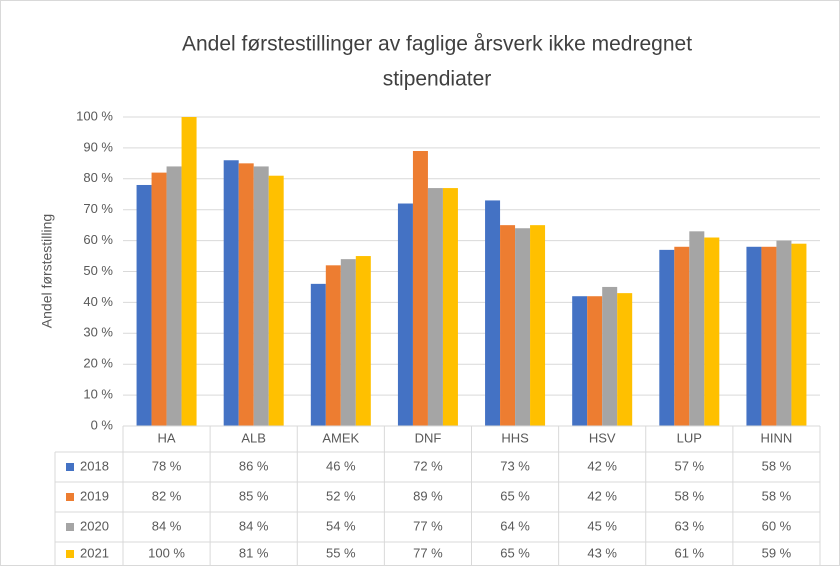 Image resolution: width=840 pixels, height=566 pixels. Describe the element at coordinates (98, 177) in the screenshot. I see `y-tick-label: 80 %` at that location.